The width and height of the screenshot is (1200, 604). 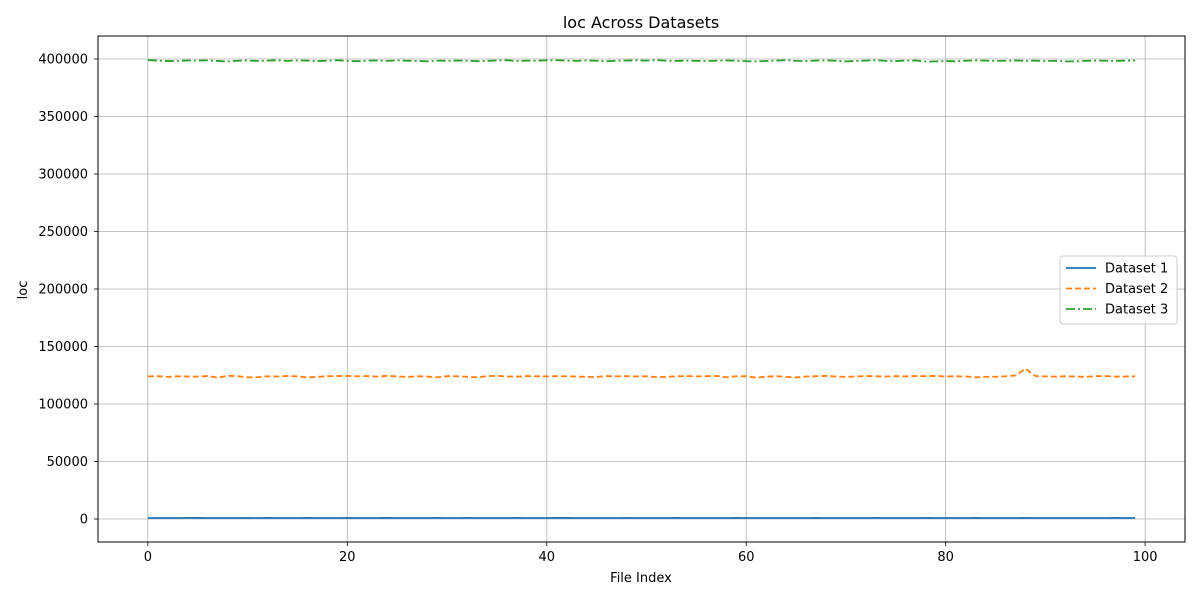 What do you see at coordinates (148, 557) in the screenshot?
I see `x-tick-label: 0` at bounding box center [148, 557].